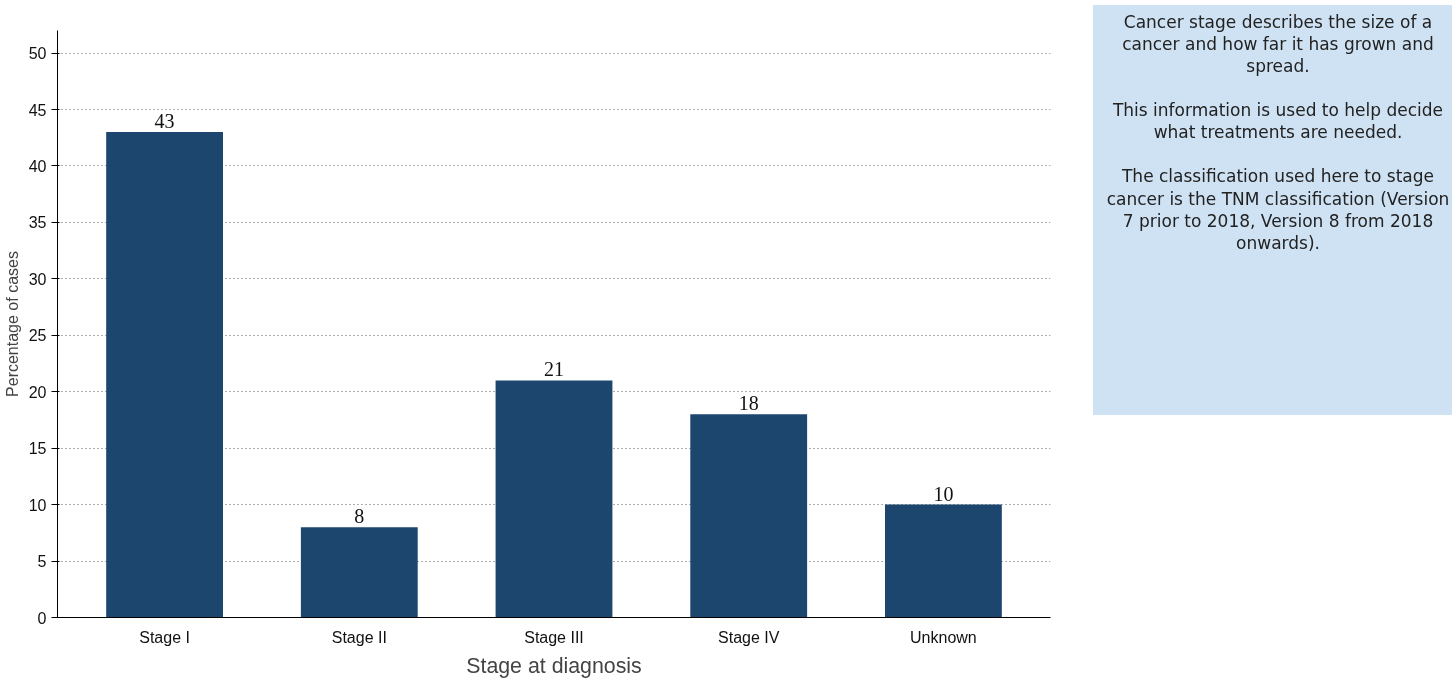  What do you see at coordinates (12, 324) in the screenshot?
I see `y-axis-title: Percentage of cases` at bounding box center [12, 324].